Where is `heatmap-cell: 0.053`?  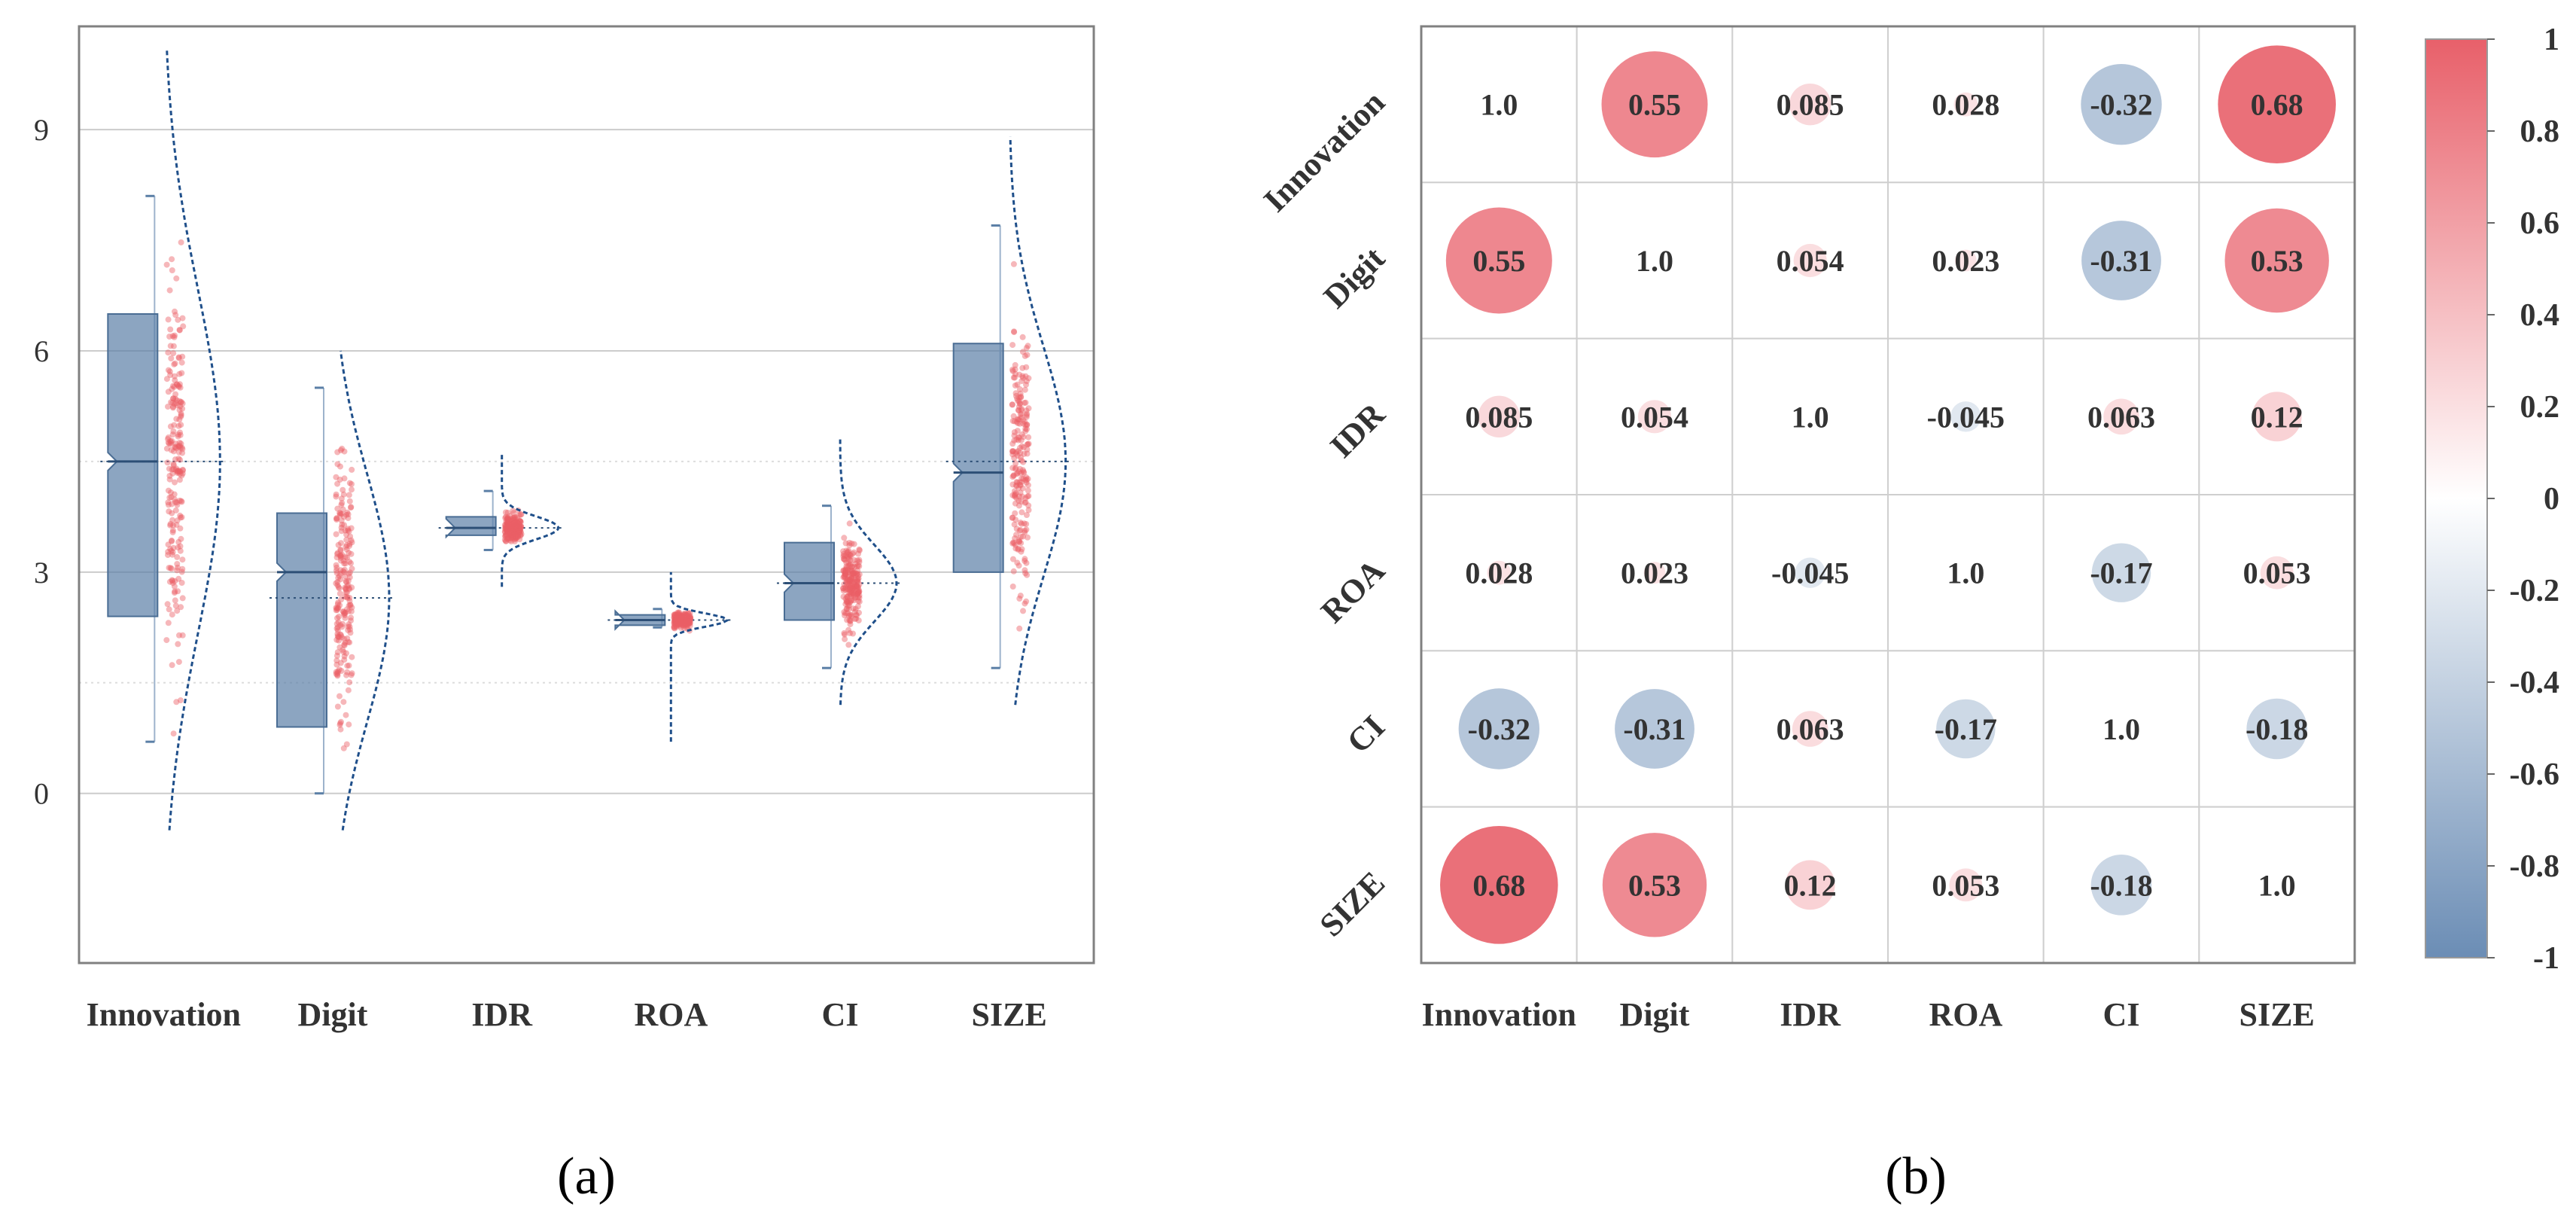 heatmap-cell: 0.053 is located at coordinates (1966, 885).